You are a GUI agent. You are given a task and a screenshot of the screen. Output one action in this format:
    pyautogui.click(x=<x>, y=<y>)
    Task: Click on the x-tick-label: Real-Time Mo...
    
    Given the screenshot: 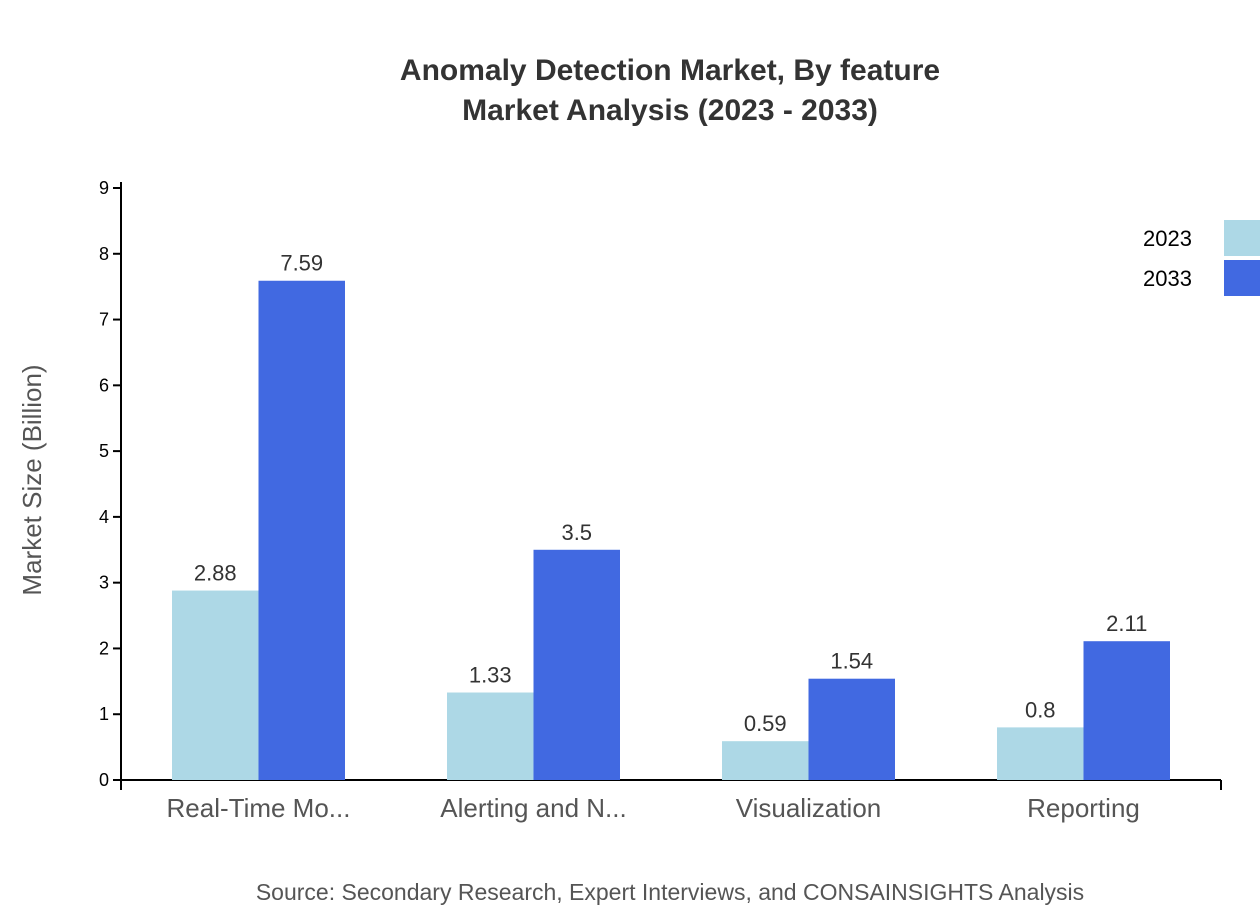 What is the action you would take?
    pyautogui.click(x=259, y=808)
    